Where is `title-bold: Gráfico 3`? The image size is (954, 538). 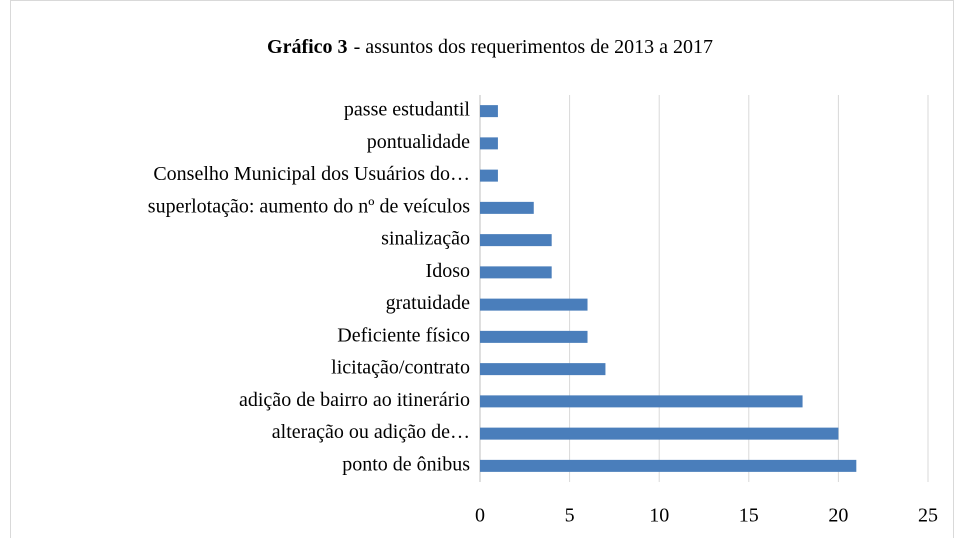
title-bold: Gráfico 3 is located at coordinates (307, 47).